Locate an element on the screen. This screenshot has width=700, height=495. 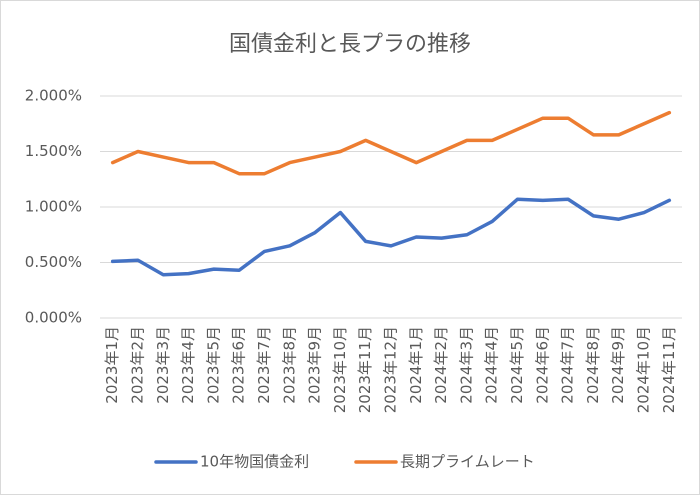
x-tick-label: 2023年6月 is located at coordinates (239, 365).